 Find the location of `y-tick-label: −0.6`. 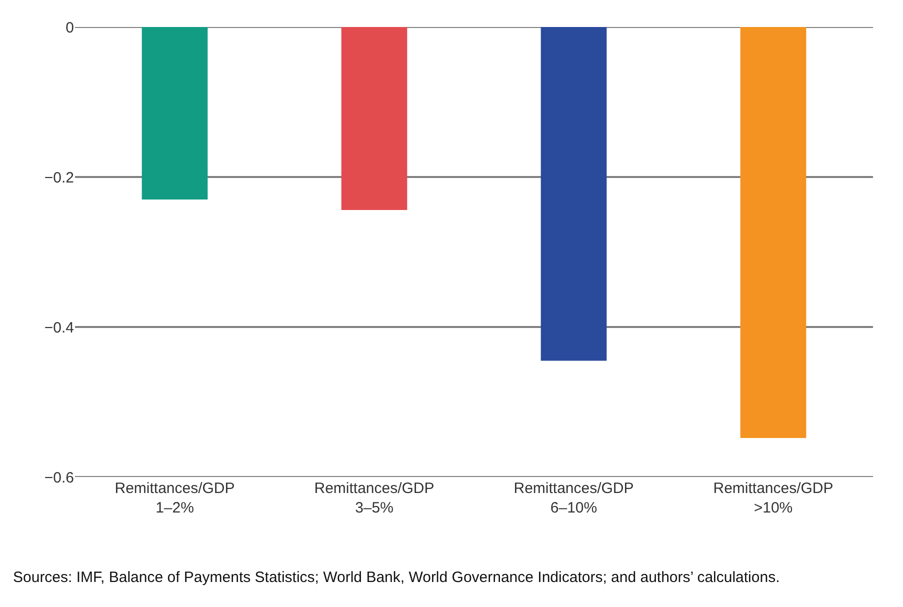

y-tick-label: −0.6 is located at coordinates (59, 477).